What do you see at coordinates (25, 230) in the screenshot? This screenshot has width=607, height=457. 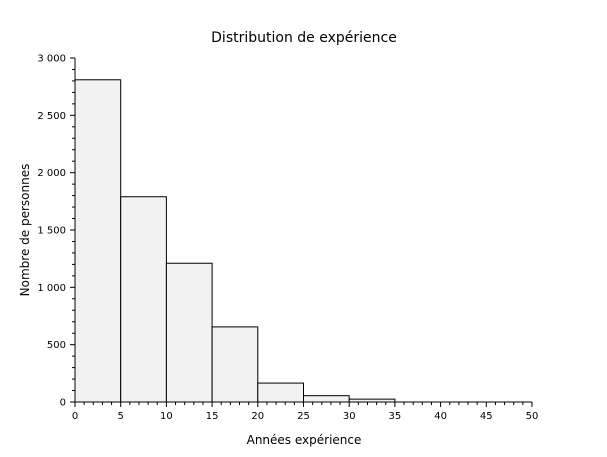 I see `y-axis-label: Nombre de personnes` at bounding box center [25, 230].